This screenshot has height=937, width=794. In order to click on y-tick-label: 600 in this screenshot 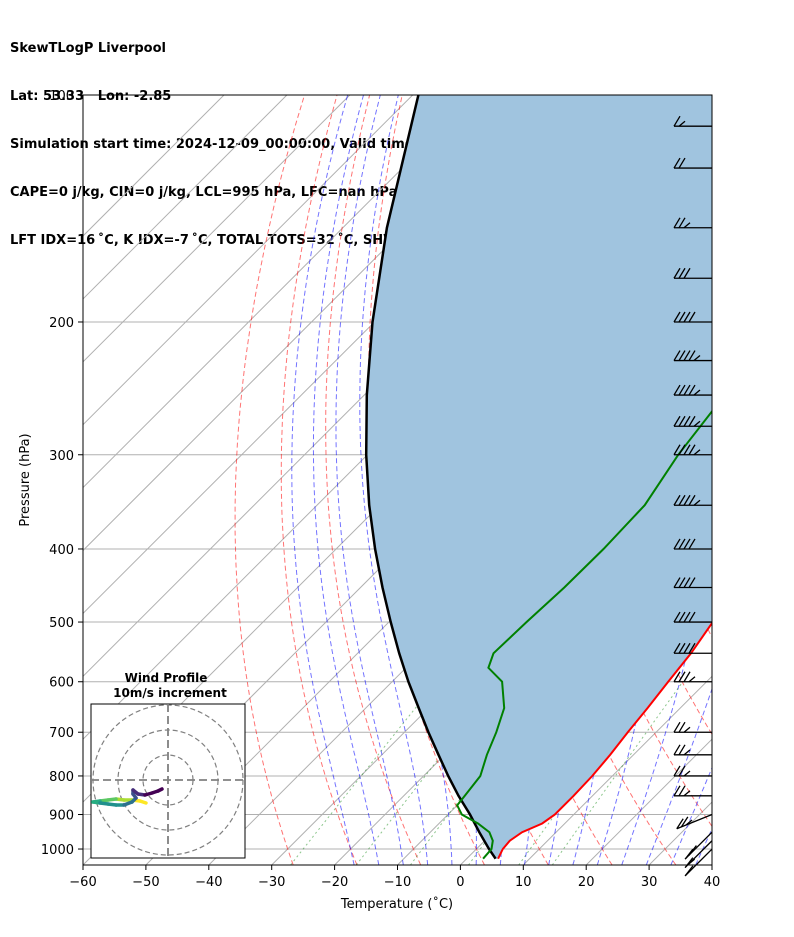, I will do `click(61, 683)`.